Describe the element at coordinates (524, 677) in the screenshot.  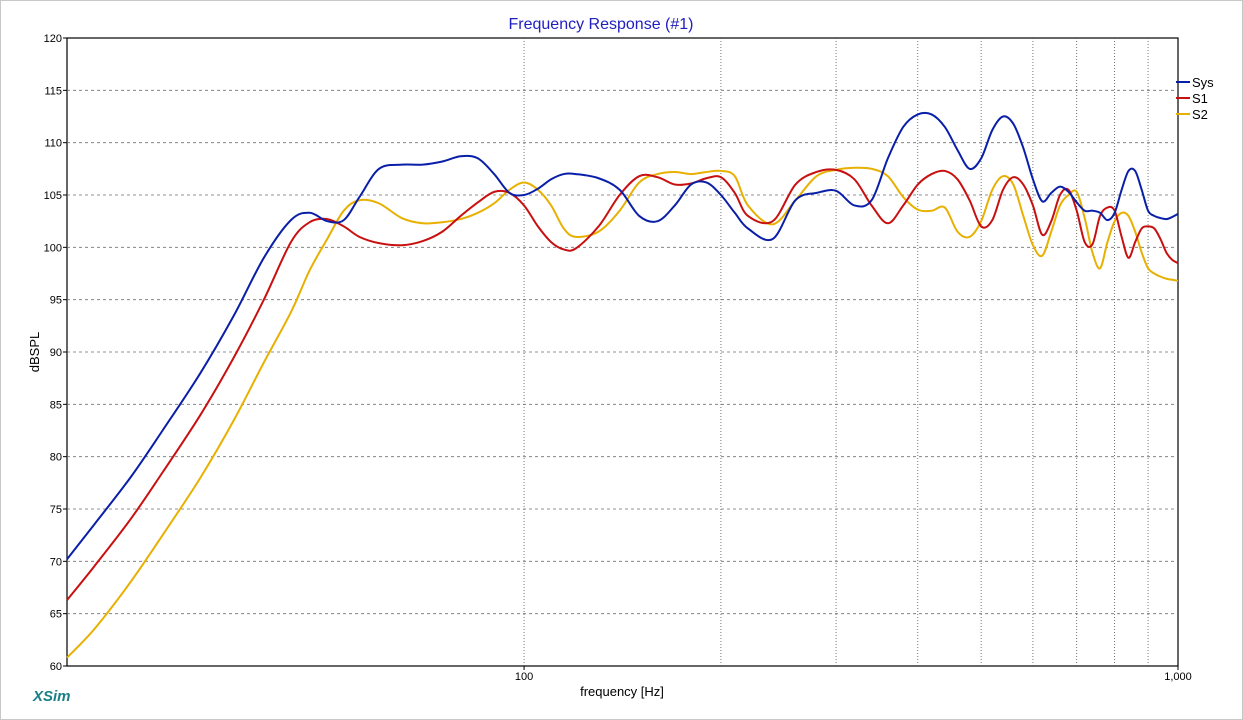
I see `x-tick-label: 100` at that location.